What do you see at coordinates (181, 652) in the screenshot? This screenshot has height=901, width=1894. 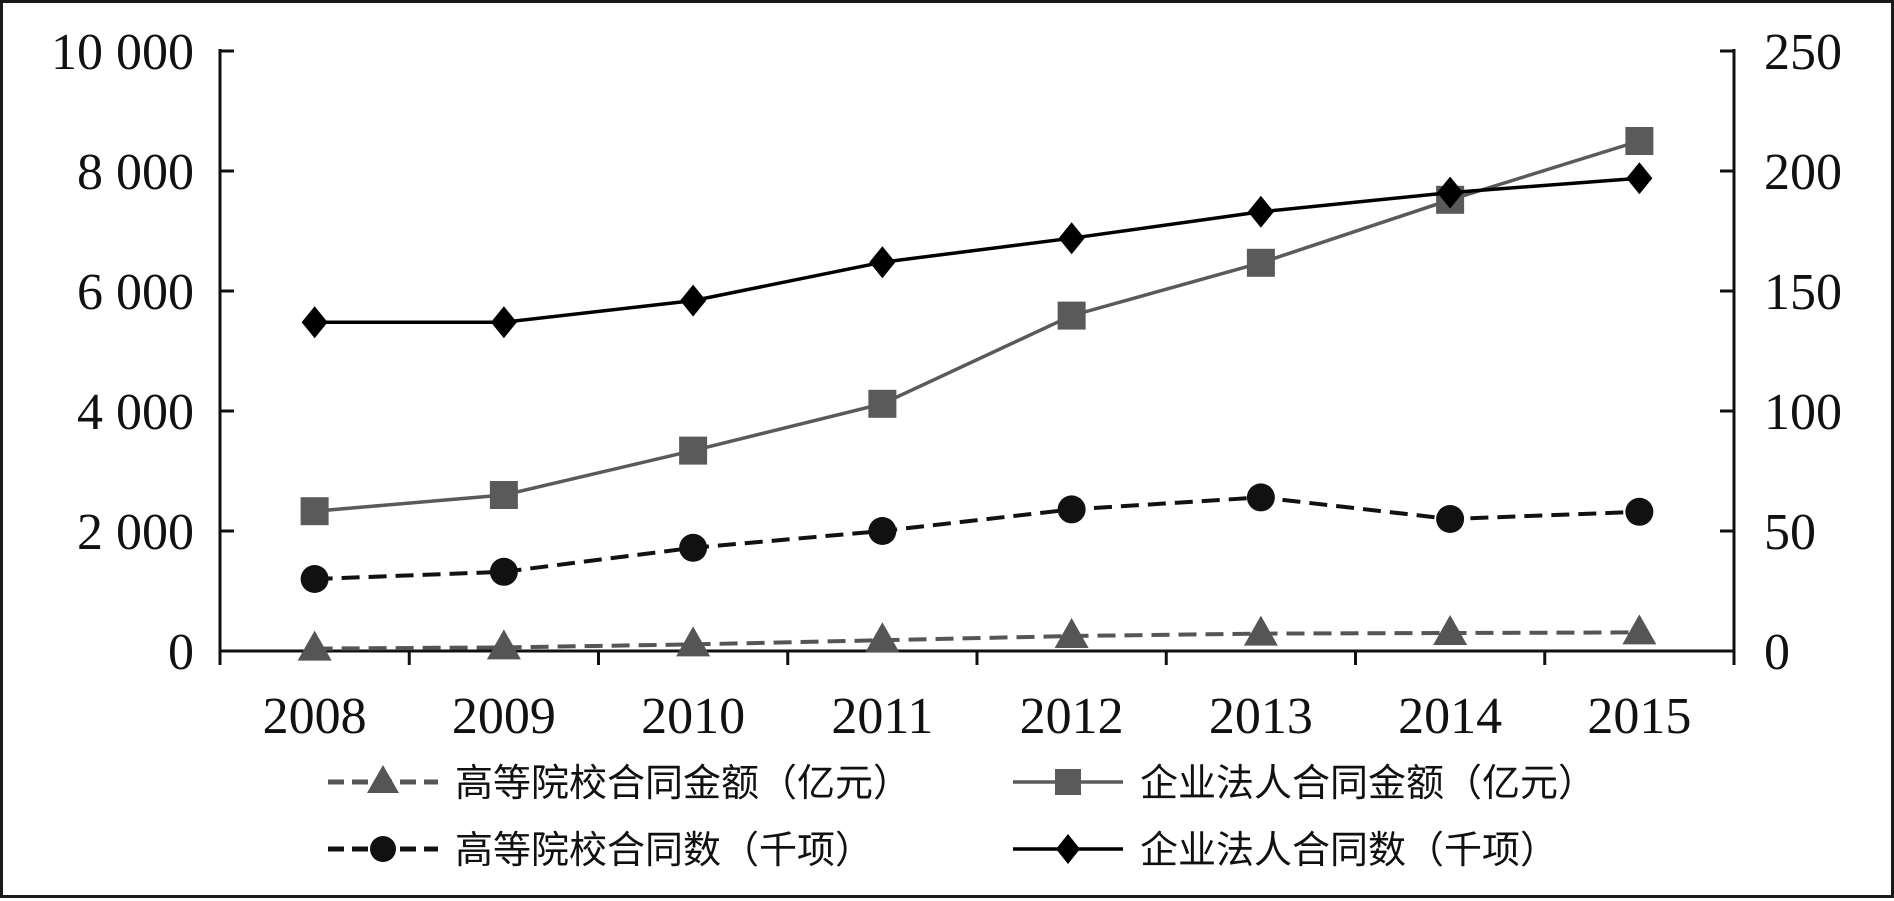 I see `left-y-tick-label: 0` at bounding box center [181, 652].